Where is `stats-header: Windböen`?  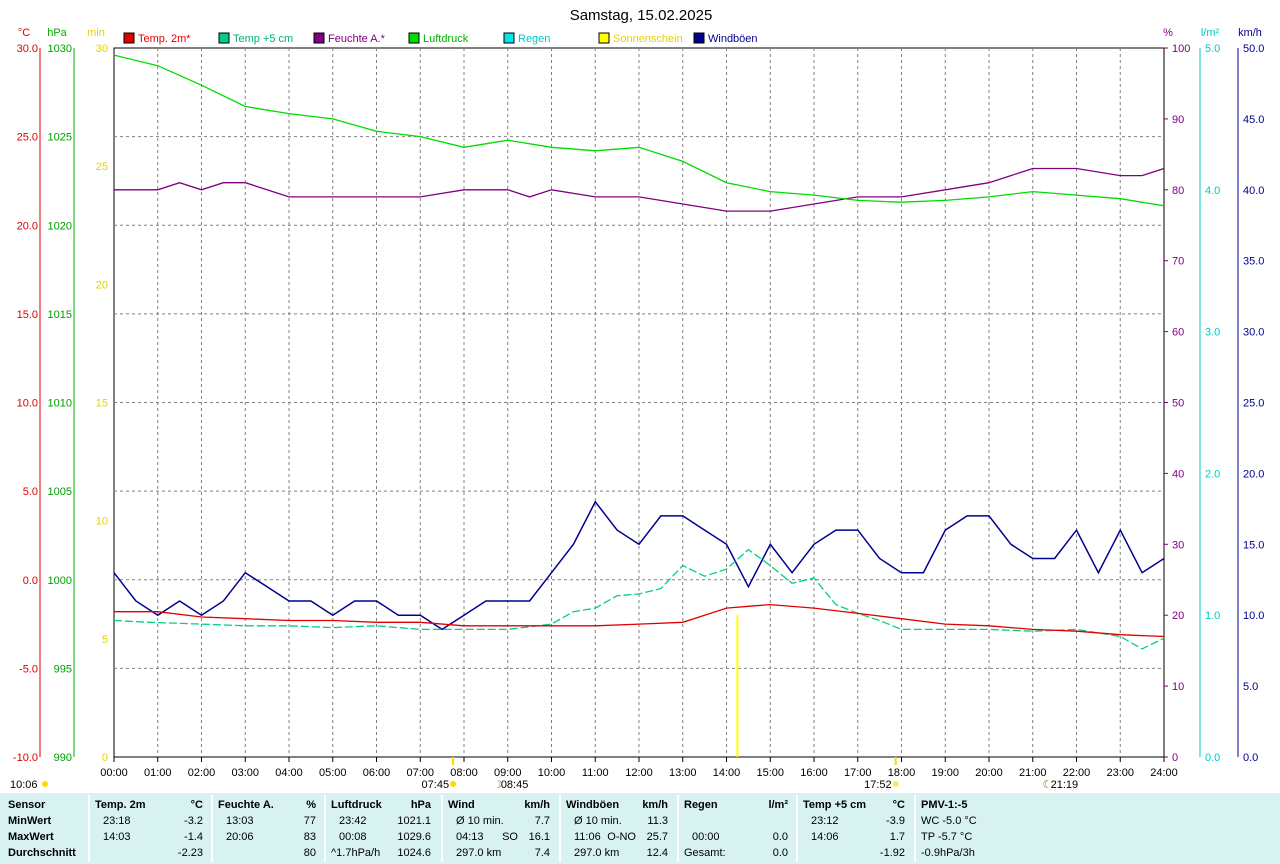
stats-header: Windböen is located at coordinates (593, 805).